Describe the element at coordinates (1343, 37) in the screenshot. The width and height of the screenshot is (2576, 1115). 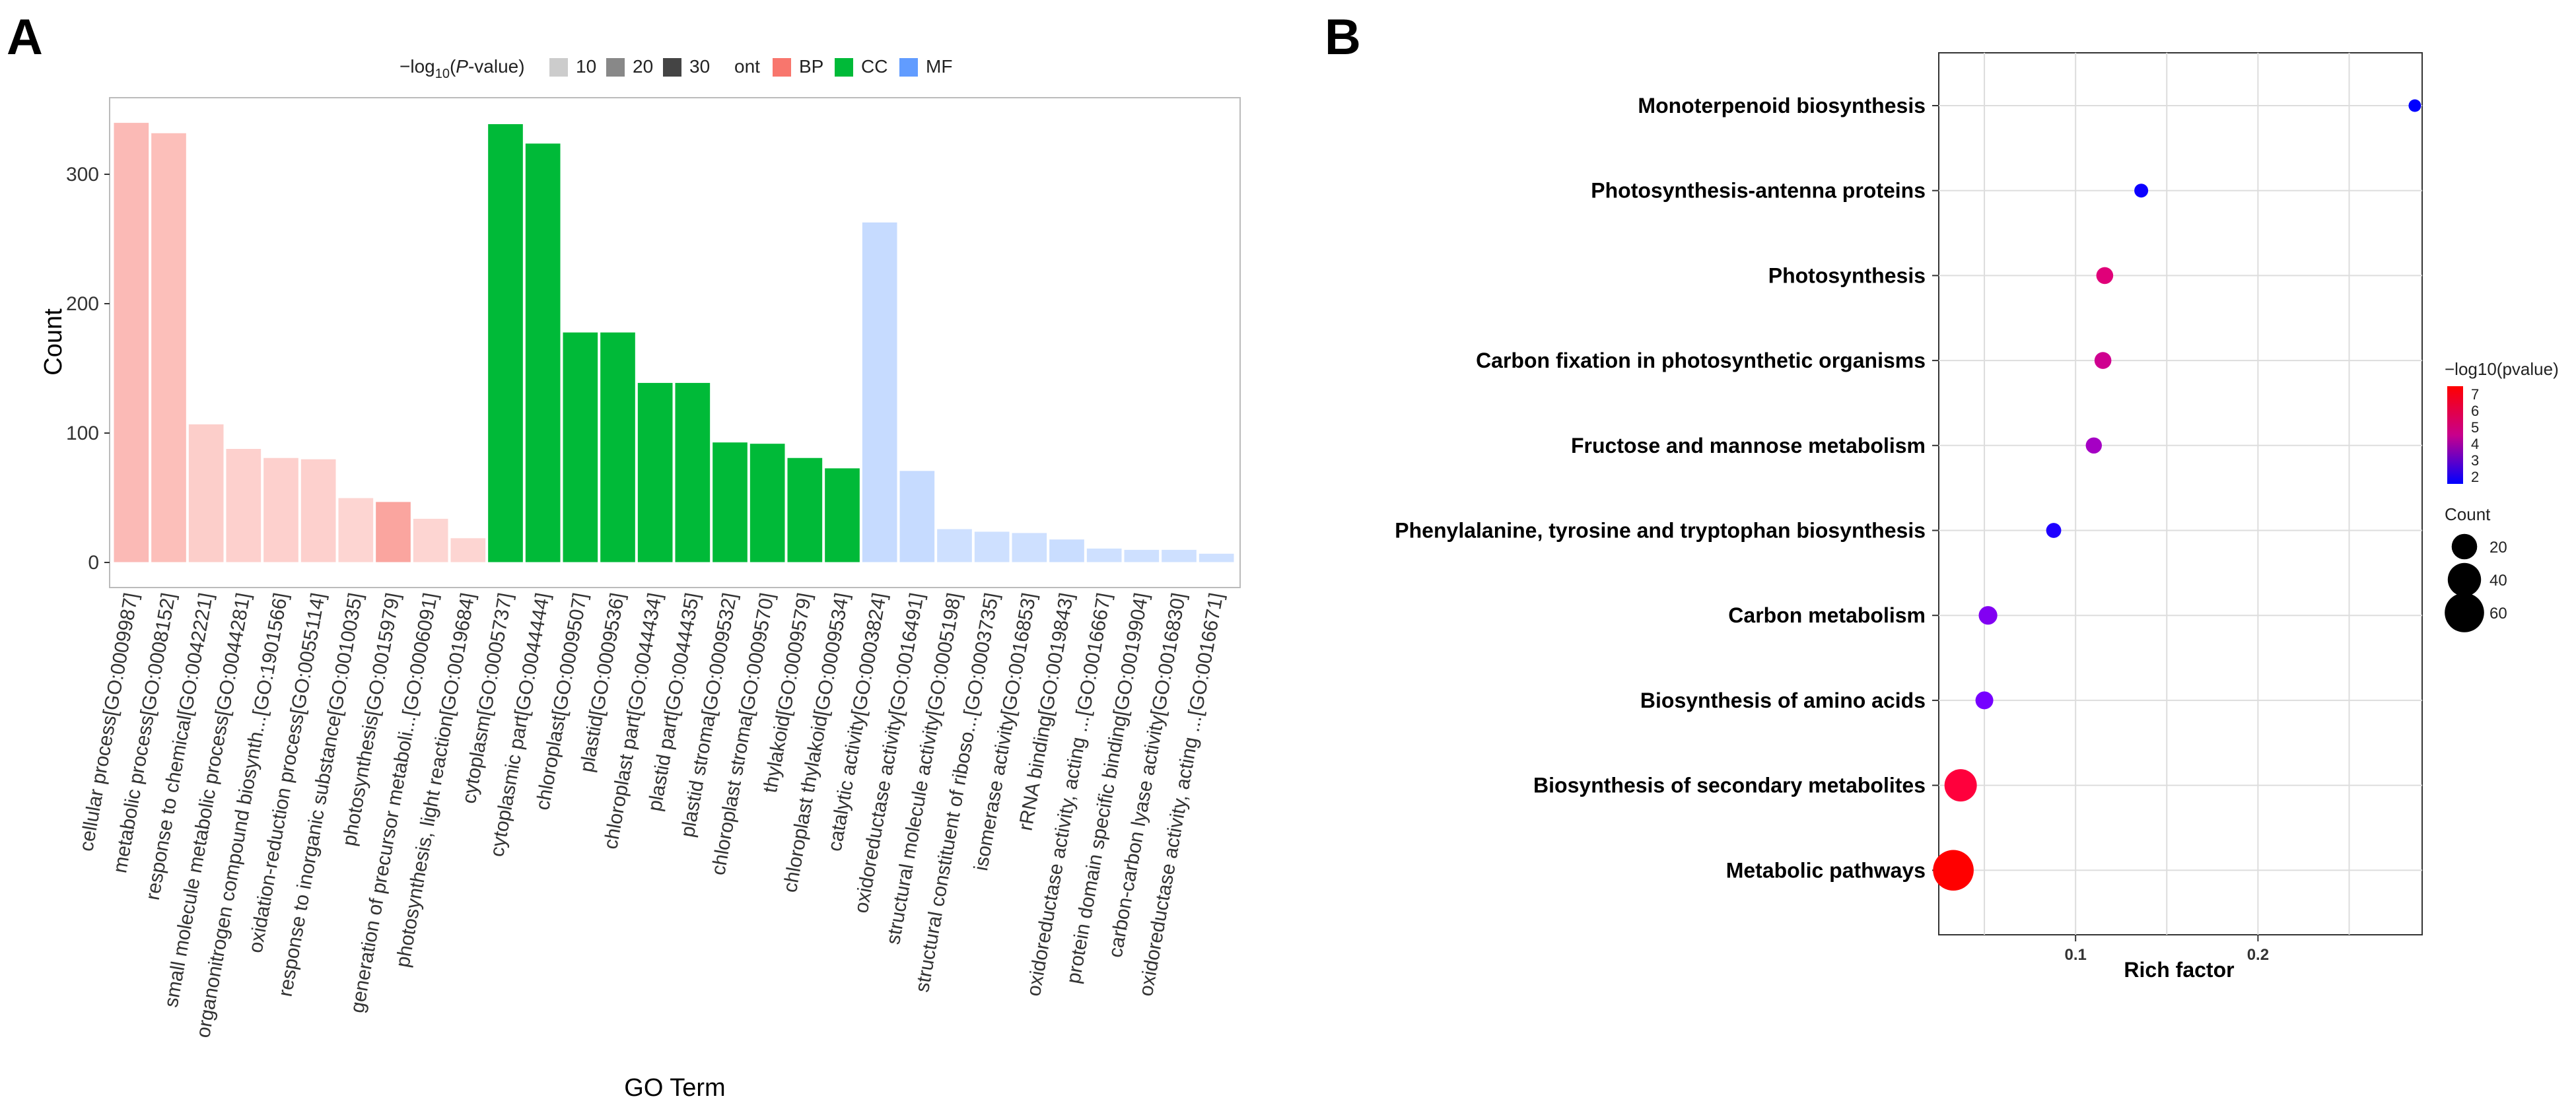
I see `panel-b-label: B` at that location.